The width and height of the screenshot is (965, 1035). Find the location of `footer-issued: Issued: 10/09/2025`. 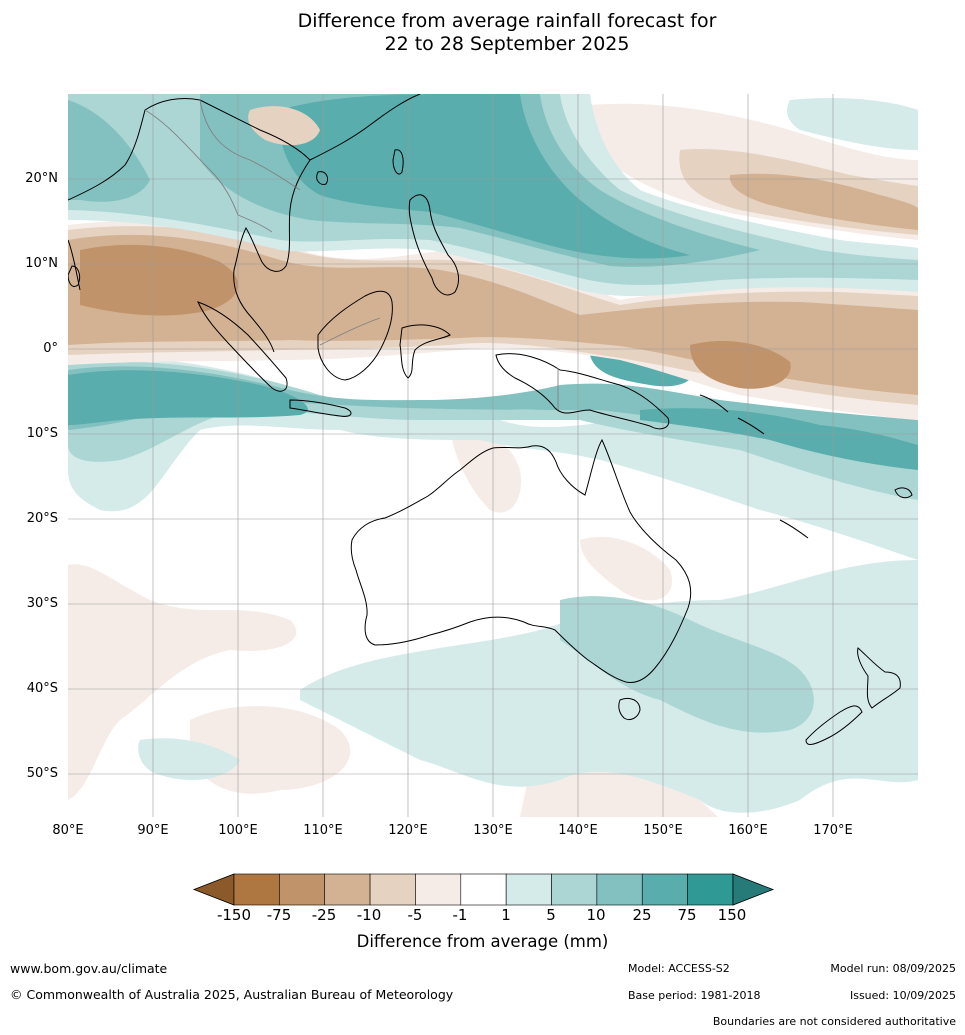

footer-issued: Issued: 10/09/2025 is located at coordinates (902, 995).